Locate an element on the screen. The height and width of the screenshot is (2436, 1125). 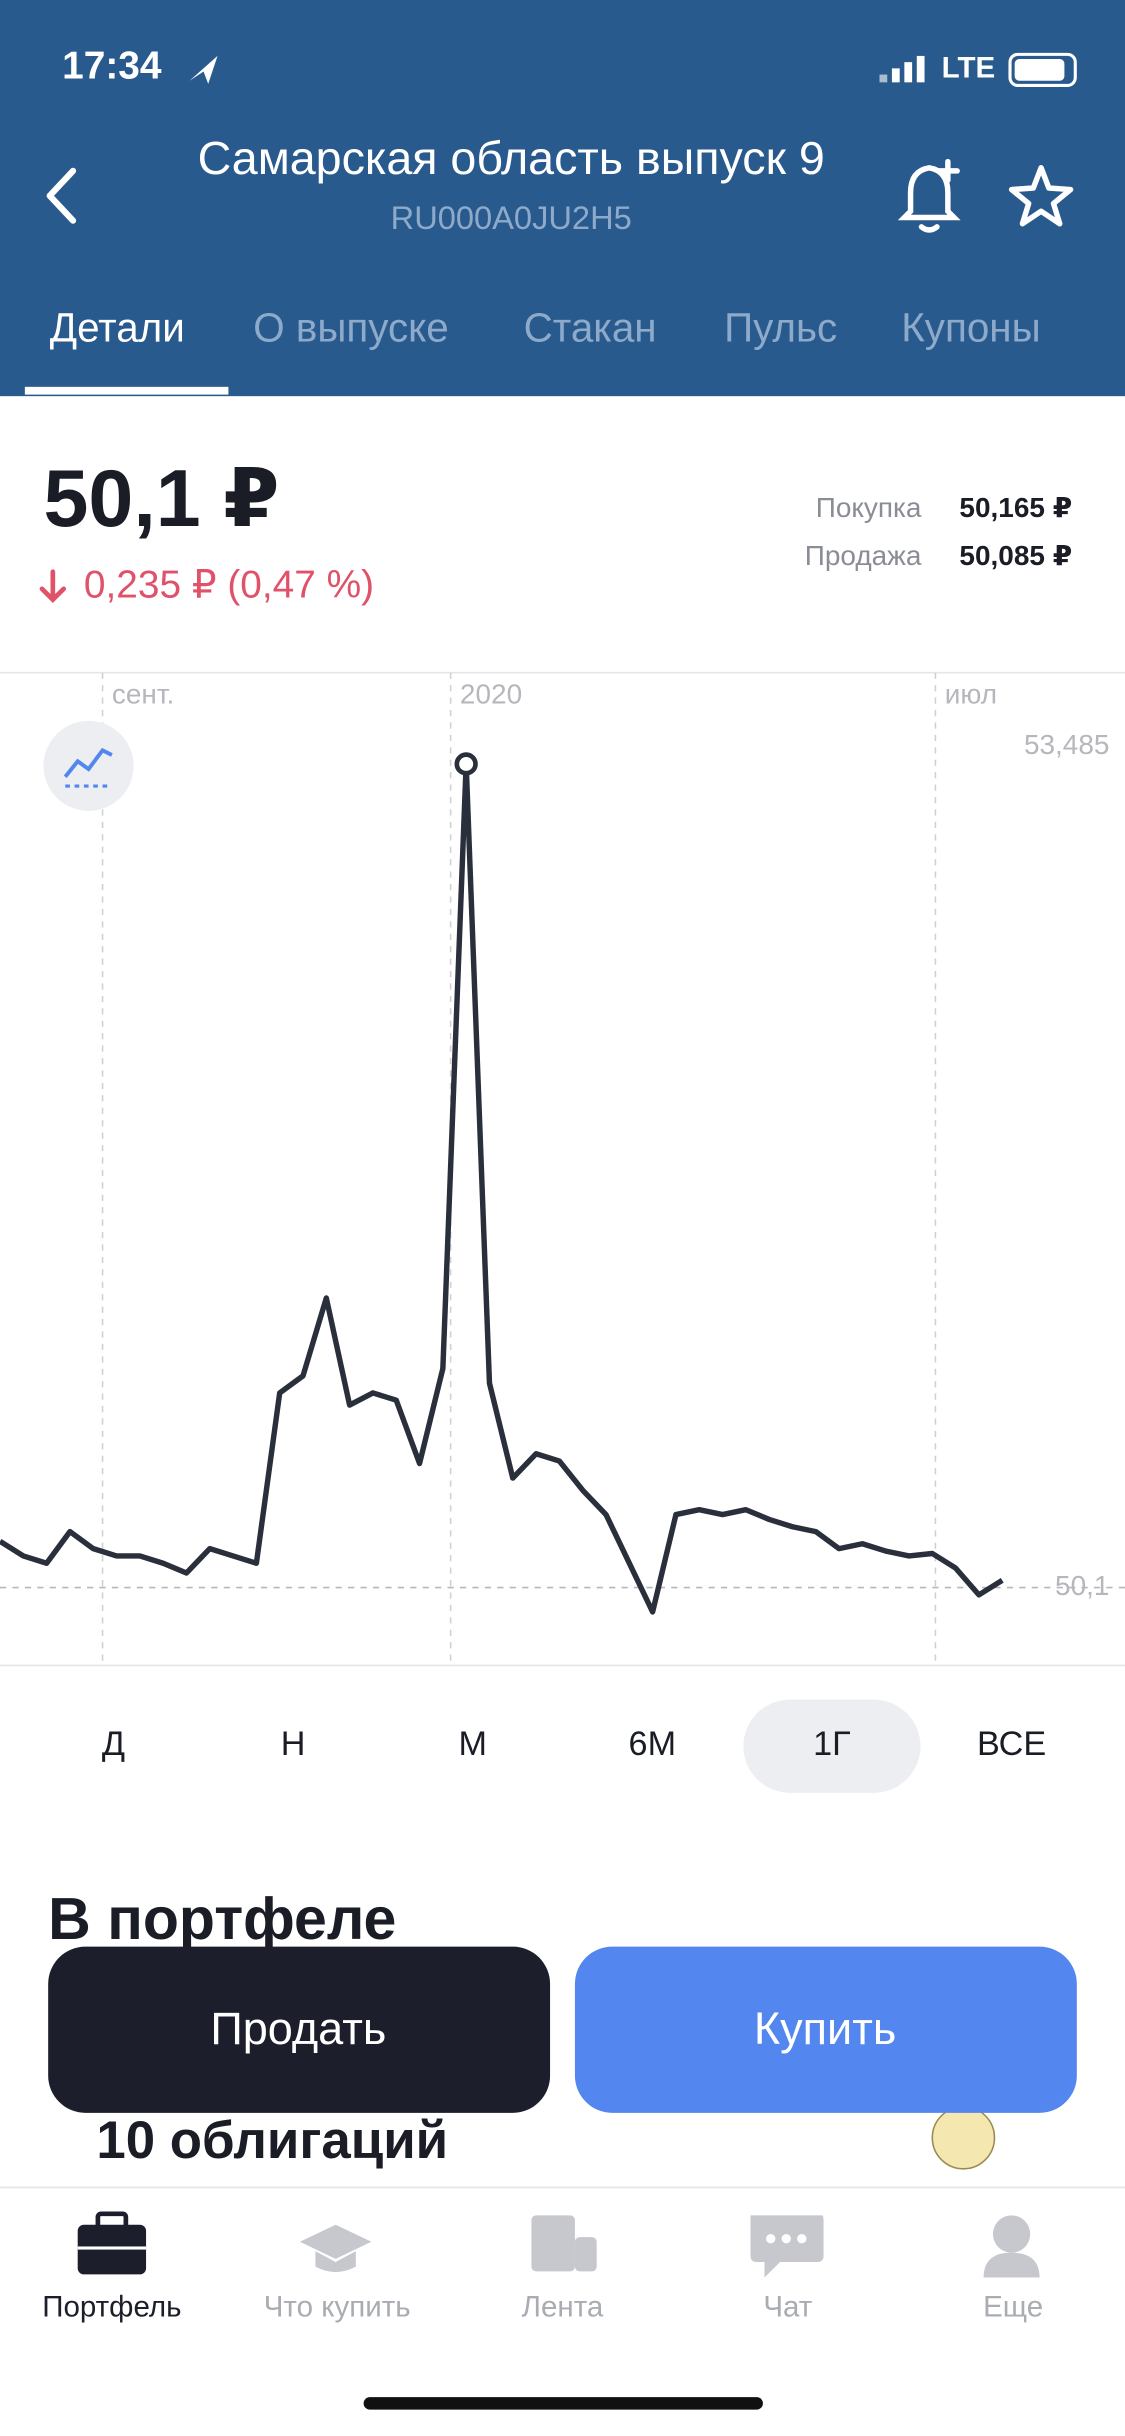
tab: О выпуске is located at coordinates (350, 328).